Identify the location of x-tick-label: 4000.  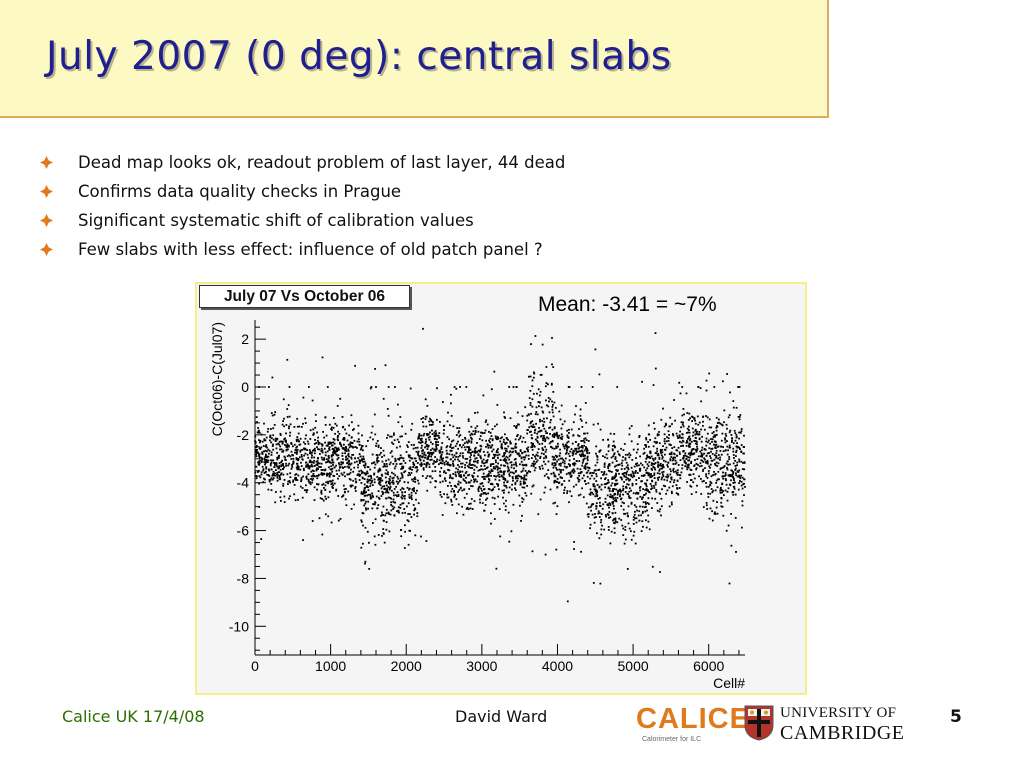
(557, 666).